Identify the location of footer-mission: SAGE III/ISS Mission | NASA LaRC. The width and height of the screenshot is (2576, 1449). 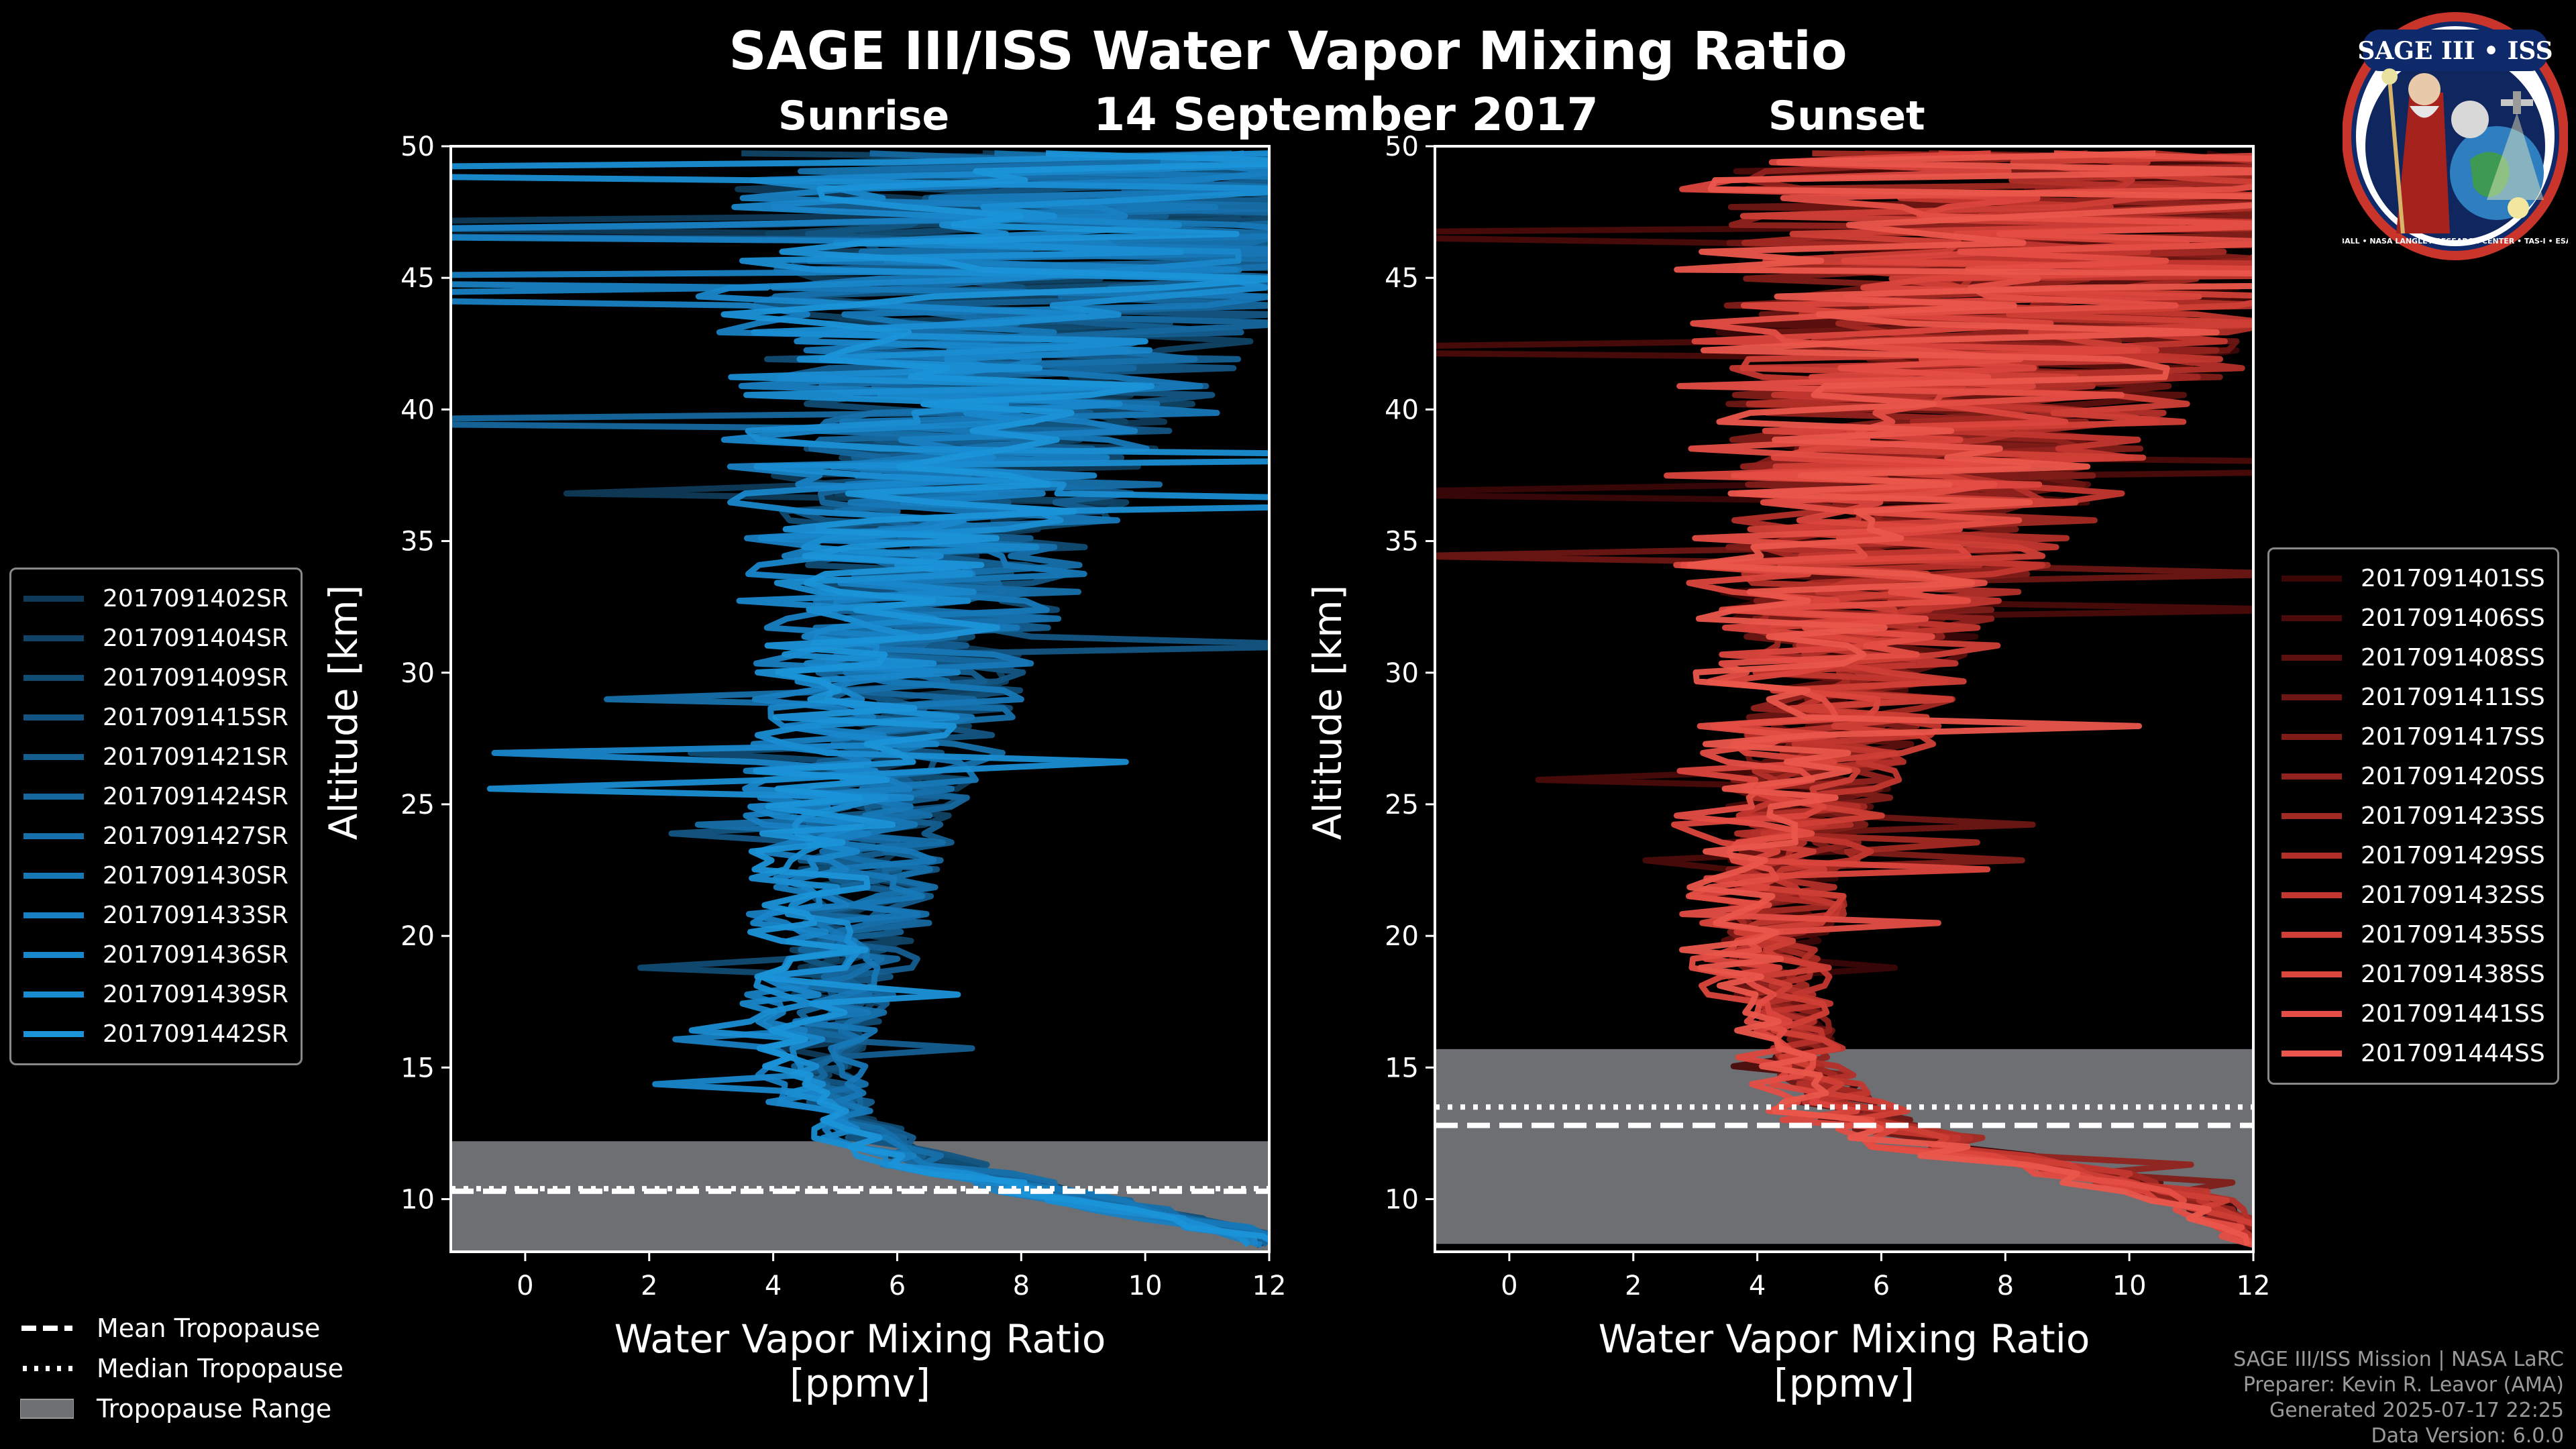
(2398, 1359).